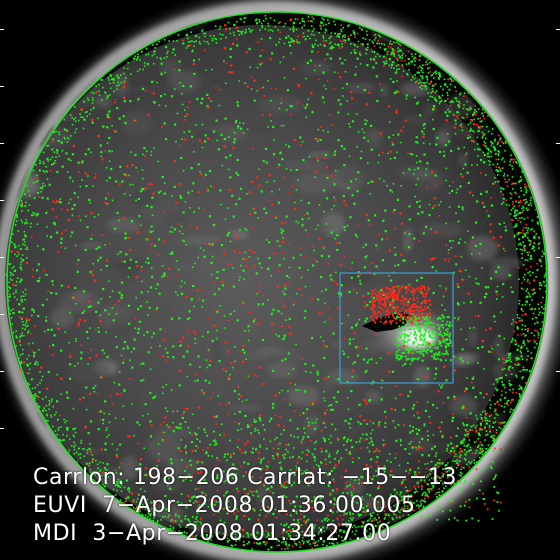  Describe the element at coordinates (224, 505) in the screenshot. I see `euvi-timestamp-caption: EUVI 7−Apr−2008 01:36:00.005` at that location.